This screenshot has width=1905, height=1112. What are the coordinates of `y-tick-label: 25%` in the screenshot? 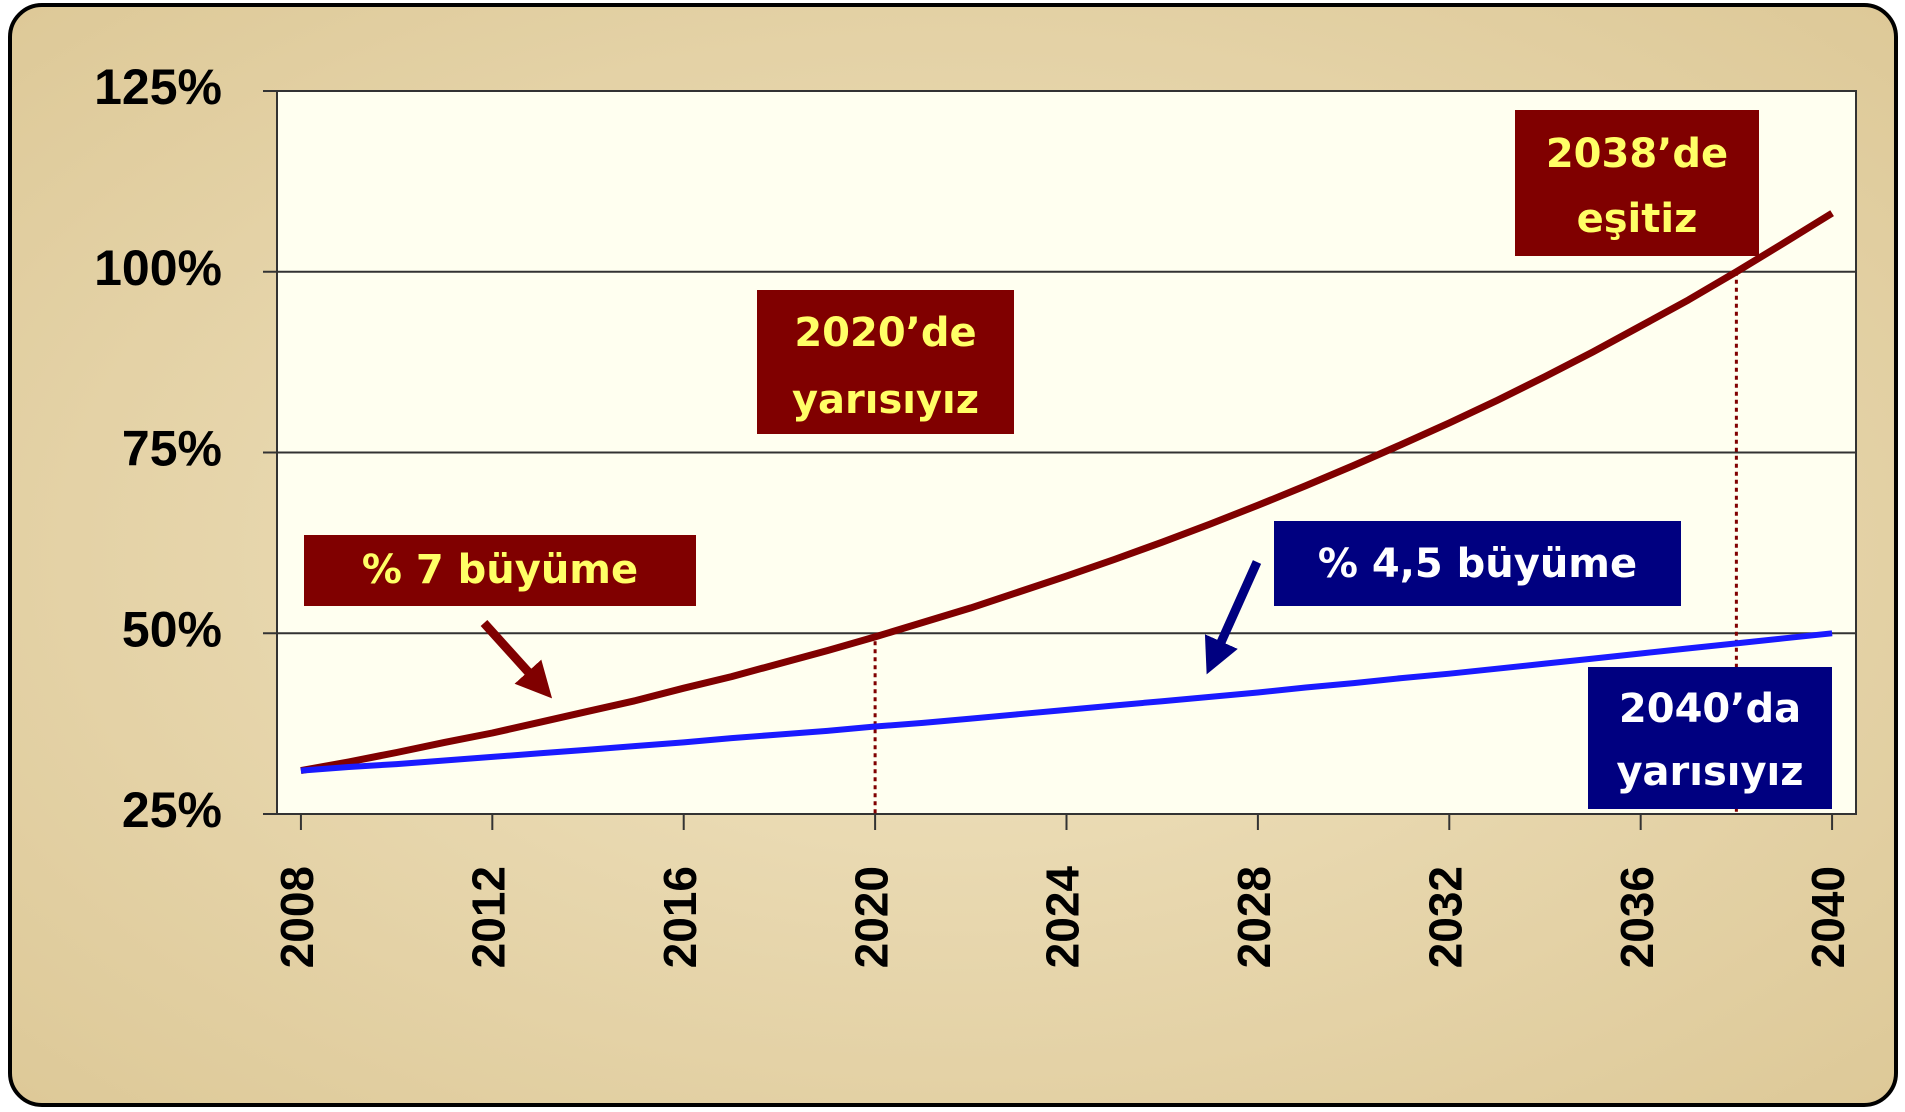 It's located at (172, 810).